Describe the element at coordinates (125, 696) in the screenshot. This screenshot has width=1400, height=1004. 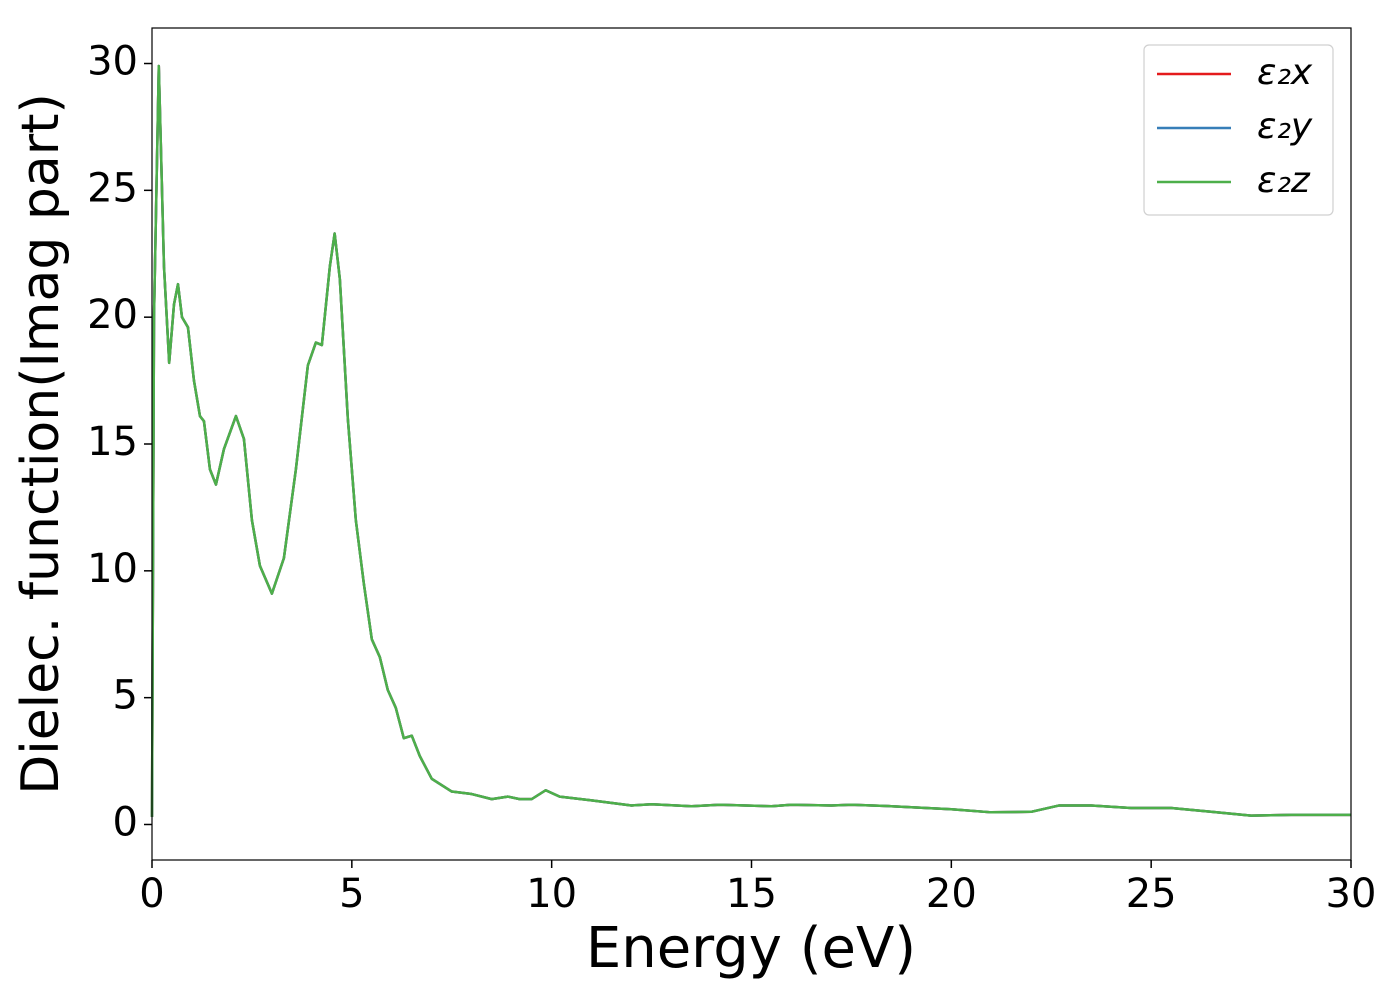
I see `y-tick-label: 5` at that location.